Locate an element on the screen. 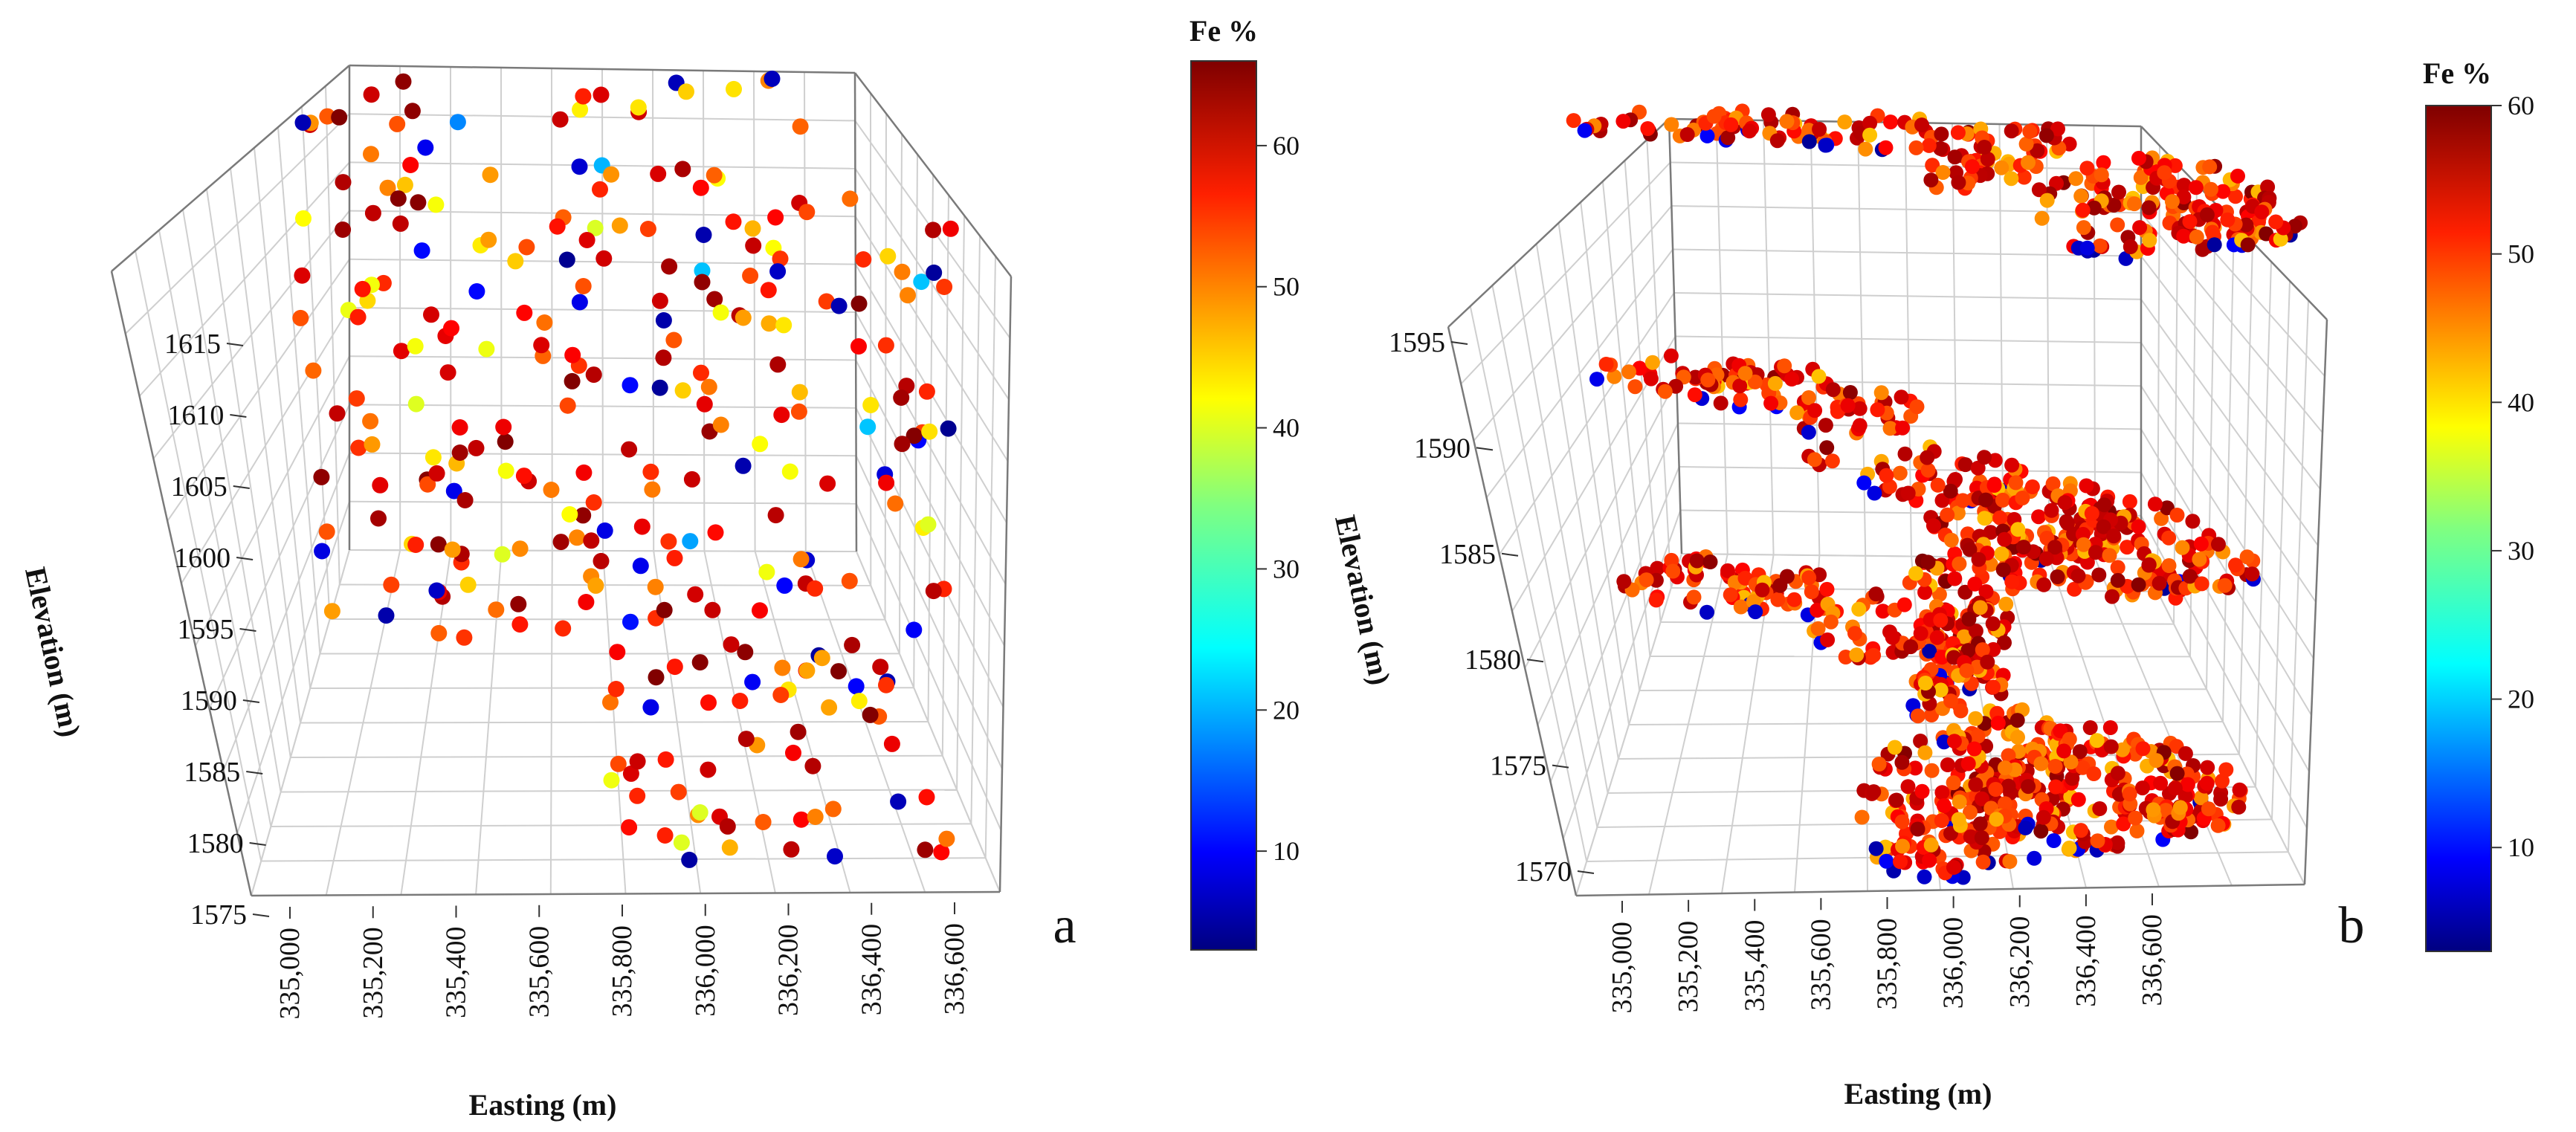 The image size is (2576, 1132). easting-tick-label: 335,800 is located at coordinates (1887, 964).